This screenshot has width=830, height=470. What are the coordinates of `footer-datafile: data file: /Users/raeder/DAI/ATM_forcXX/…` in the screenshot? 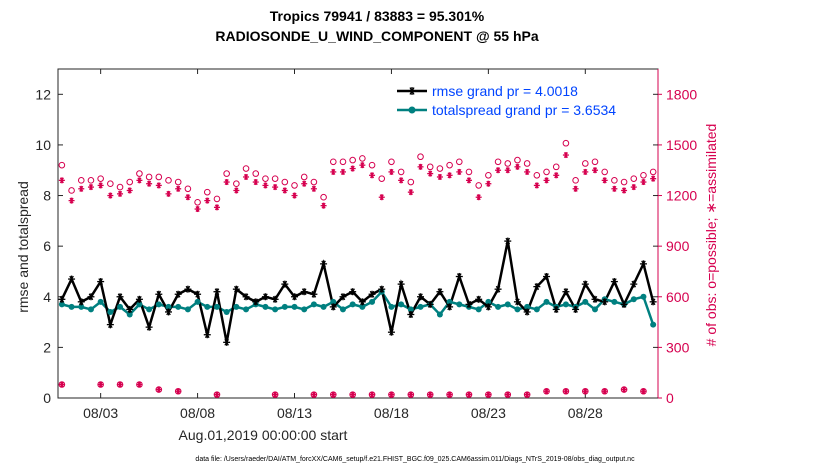 It's located at (415, 459).